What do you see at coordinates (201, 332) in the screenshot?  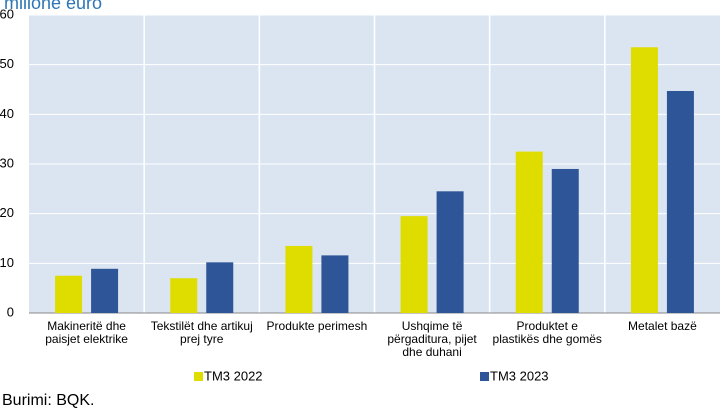 I see `x-tick-label: Tekstilët dhe artikuj prej tyre` at bounding box center [201, 332].